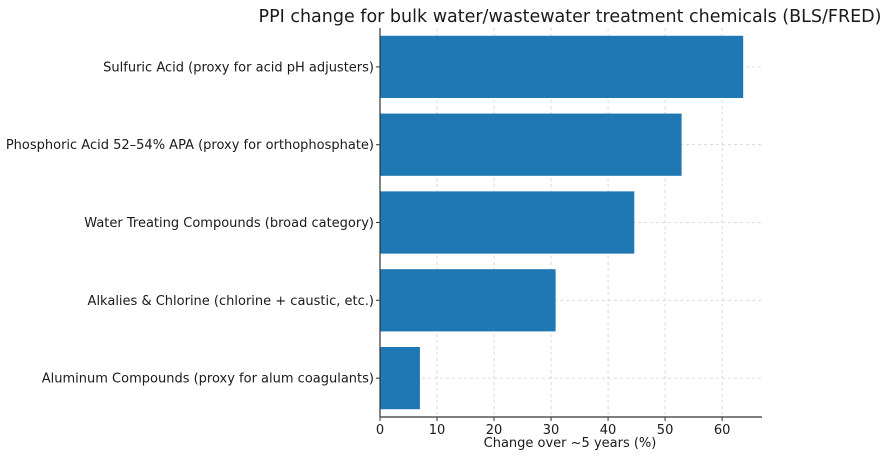 The image size is (886, 463). What do you see at coordinates (380, 430) in the screenshot?
I see `x-tick-label: 0` at bounding box center [380, 430].